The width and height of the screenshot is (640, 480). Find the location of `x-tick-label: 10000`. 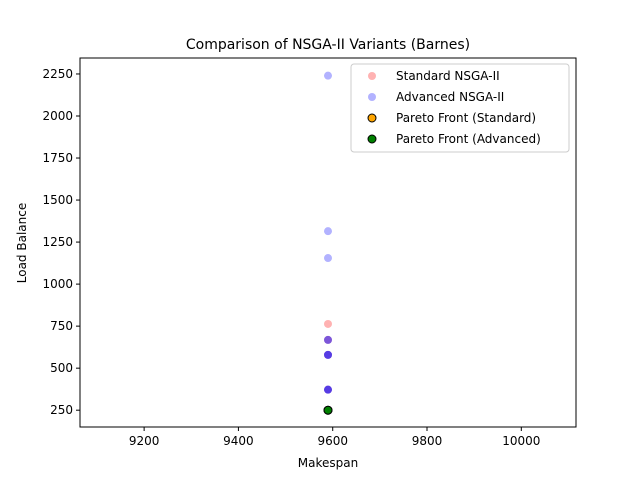

x-tick-label: 10000 is located at coordinates (521, 441).